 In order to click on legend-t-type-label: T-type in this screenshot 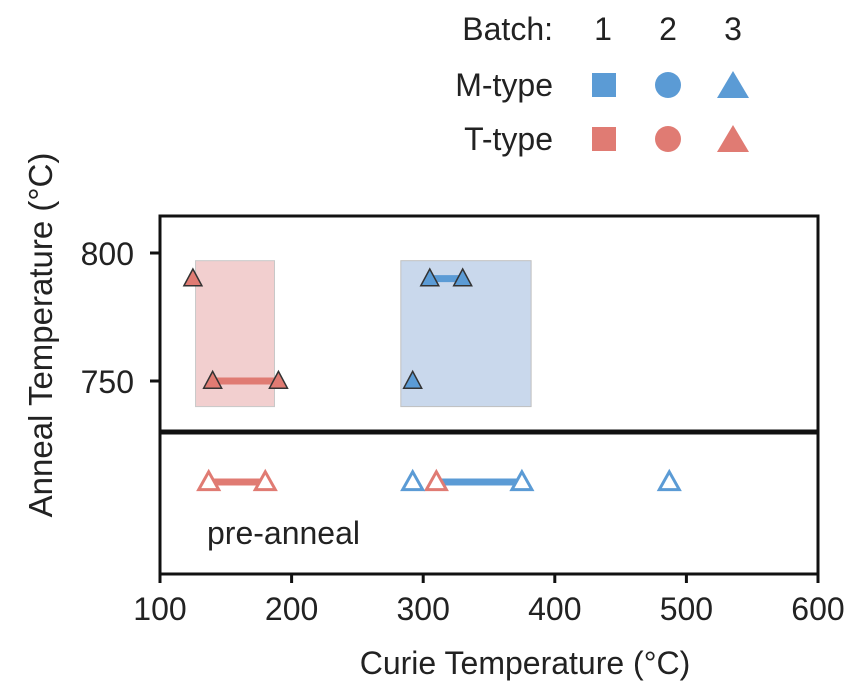, I will do `click(508, 139)`.